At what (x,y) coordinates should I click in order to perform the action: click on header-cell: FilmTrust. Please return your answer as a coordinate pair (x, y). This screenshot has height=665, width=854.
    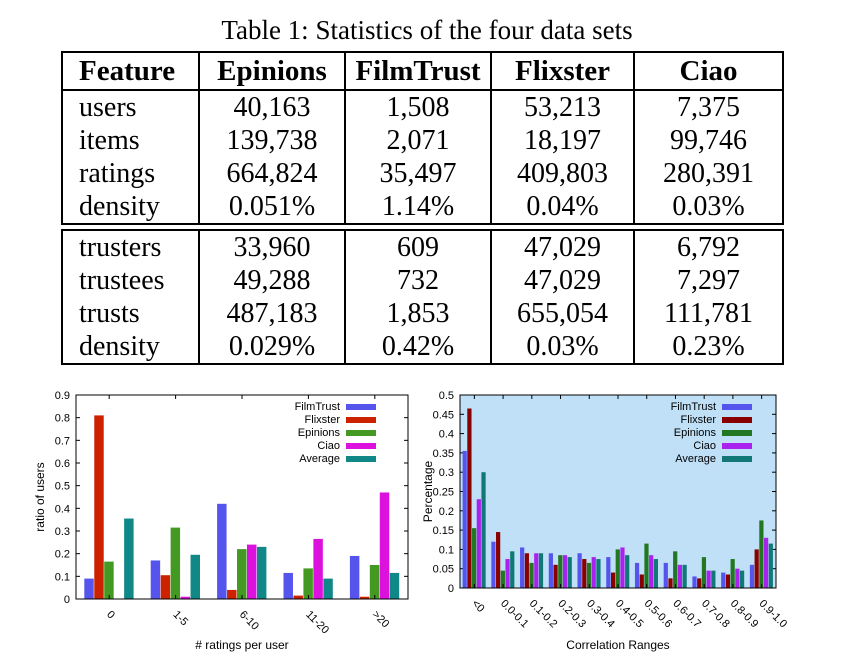
    Looking at the image, I should click on (418, 71).